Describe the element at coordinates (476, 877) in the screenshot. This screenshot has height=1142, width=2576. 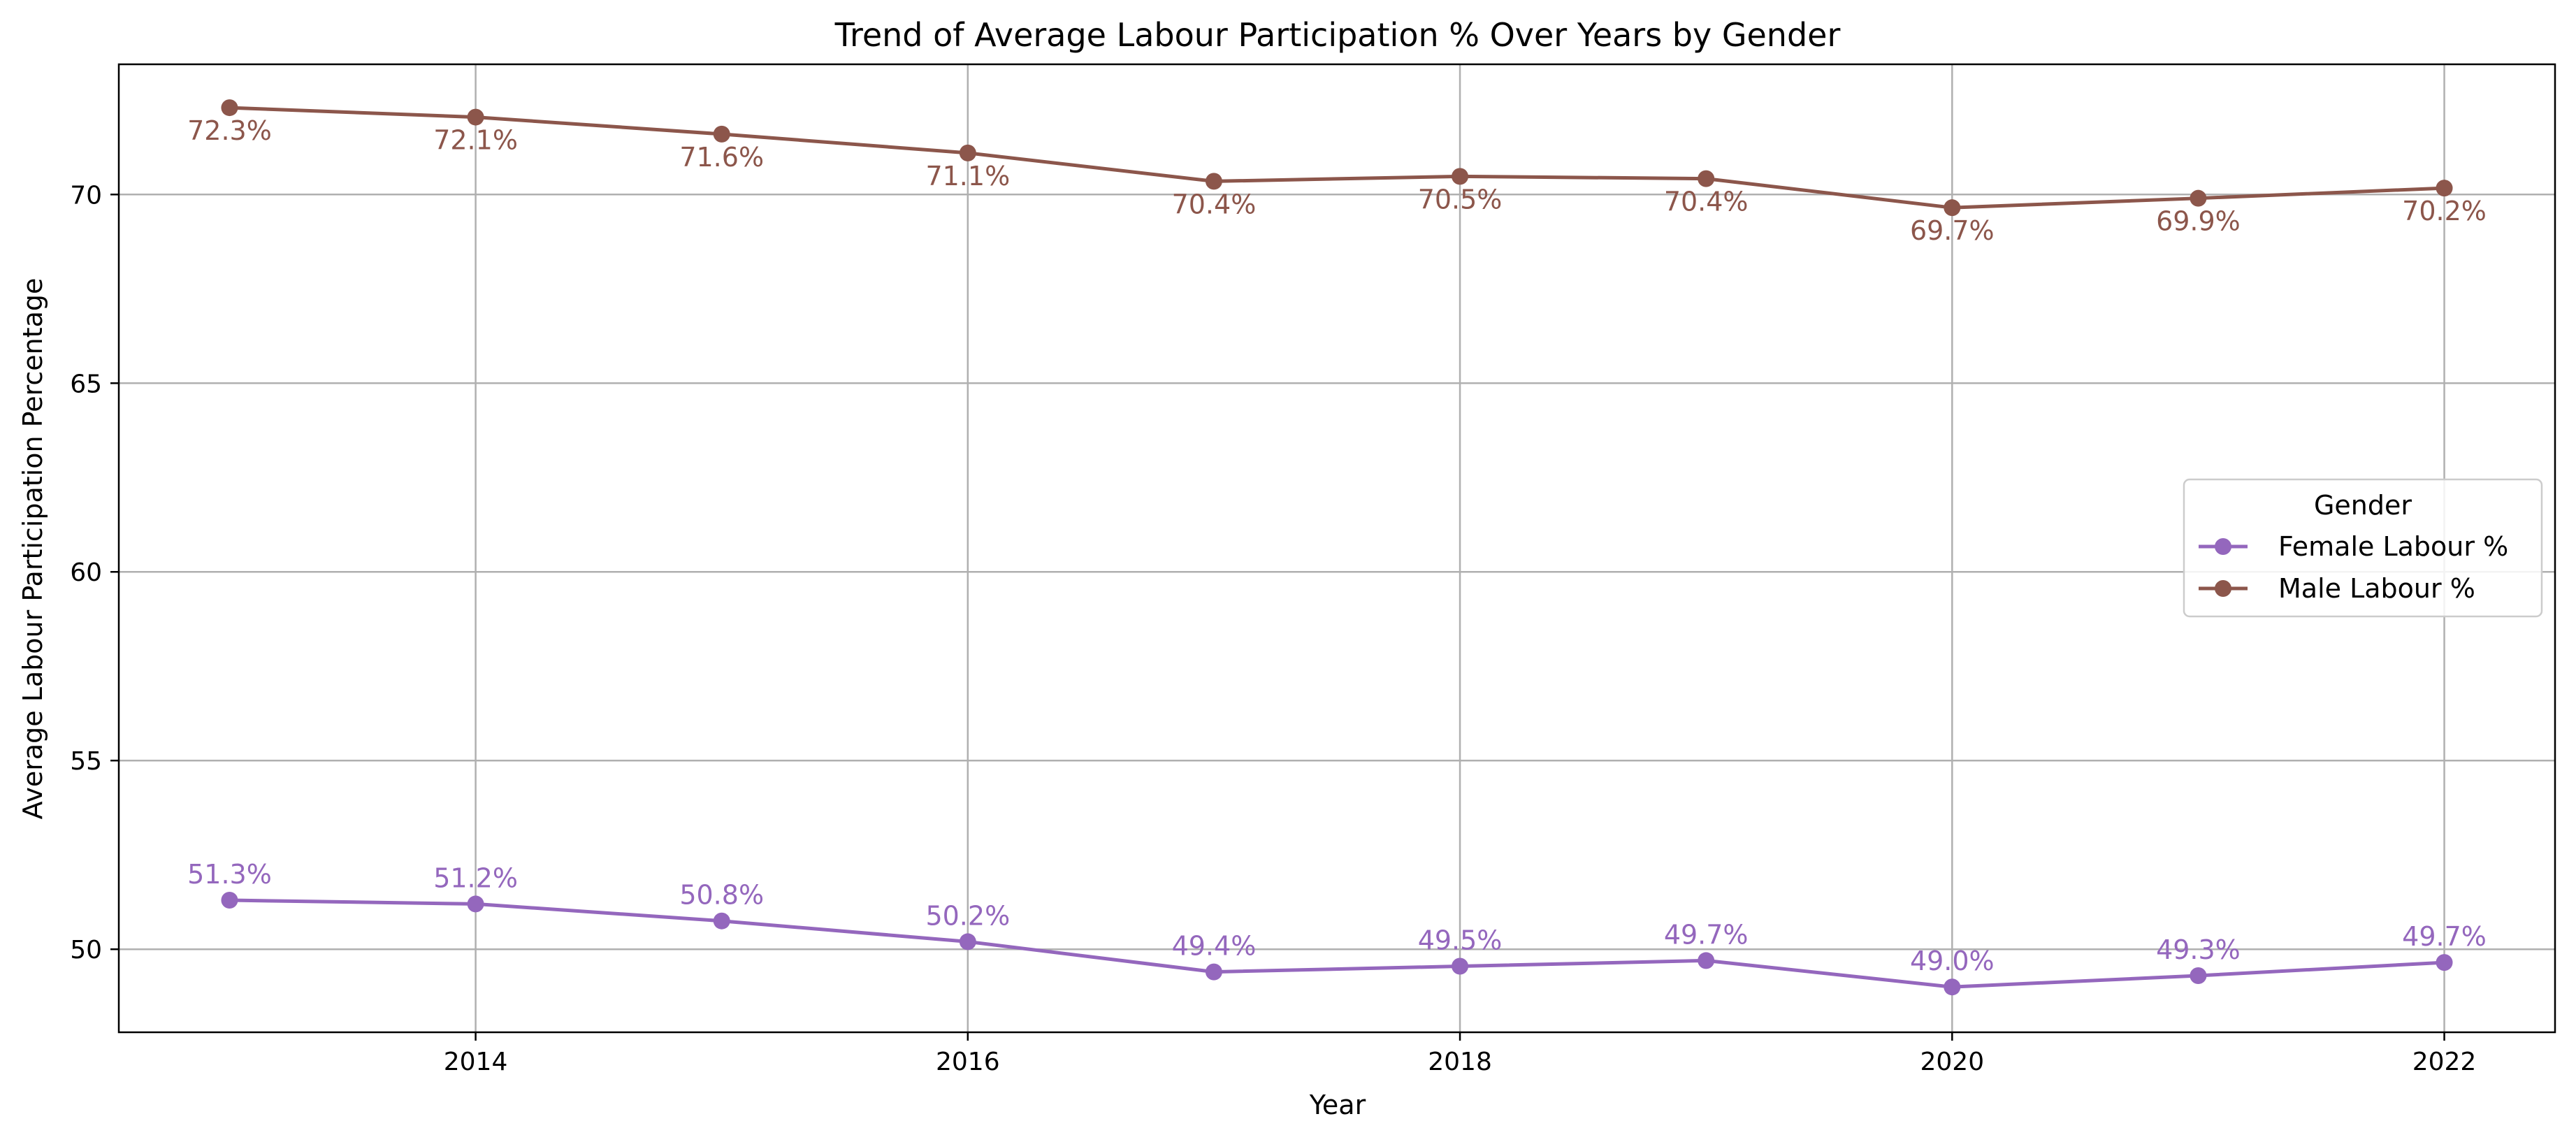
I see `data-label: 51.2%` at that location.